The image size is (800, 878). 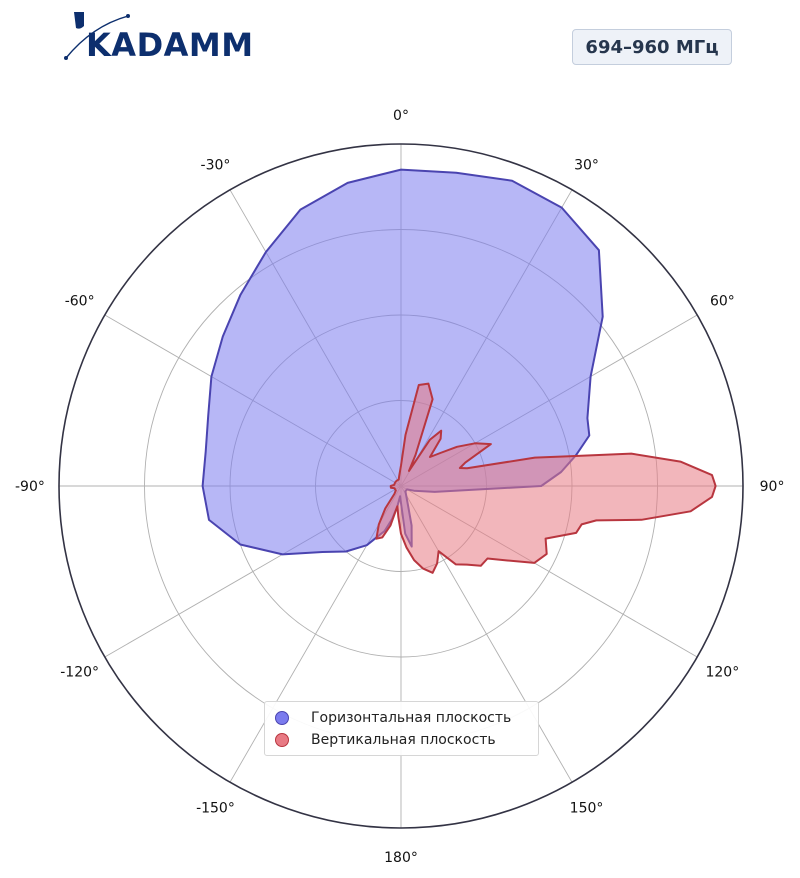 I want to click on angle-tick-label: 60°, so click(x=722, y=301).